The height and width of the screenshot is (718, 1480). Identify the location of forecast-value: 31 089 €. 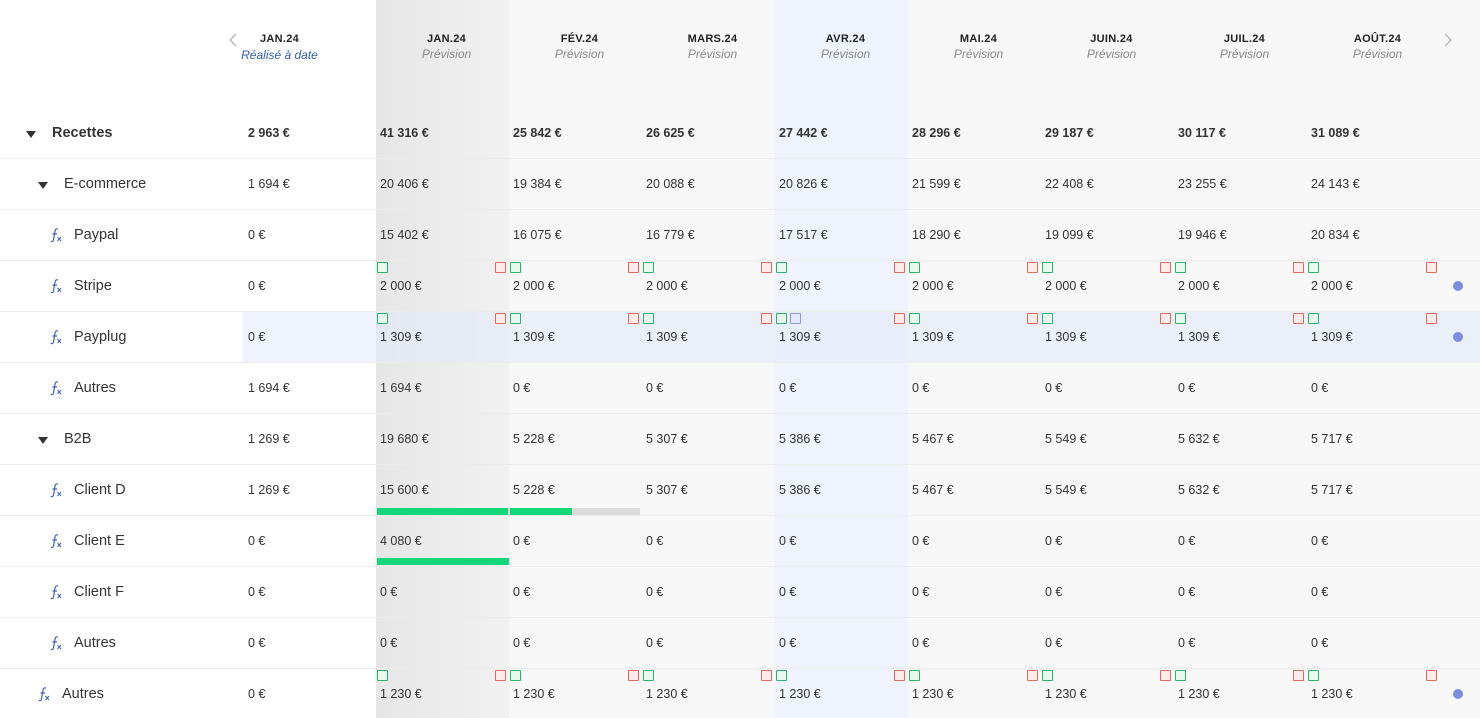
(1335, 133).